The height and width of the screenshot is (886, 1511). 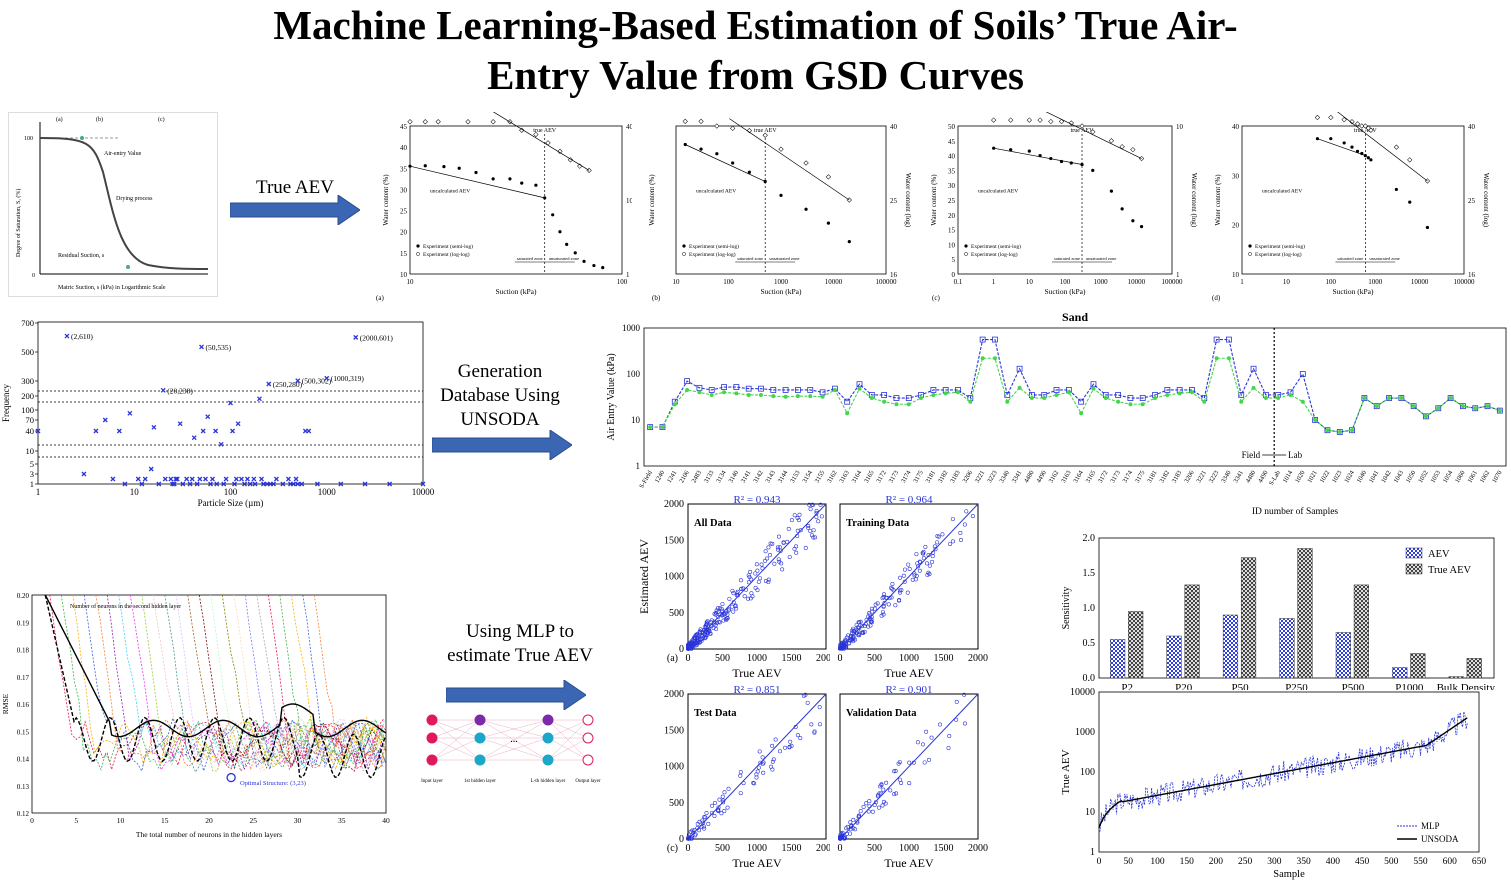 What do you see at coordinates (327, 492) in the screenshot?
I see `freq-xtick: 1000` at bounding box center [327, 492].